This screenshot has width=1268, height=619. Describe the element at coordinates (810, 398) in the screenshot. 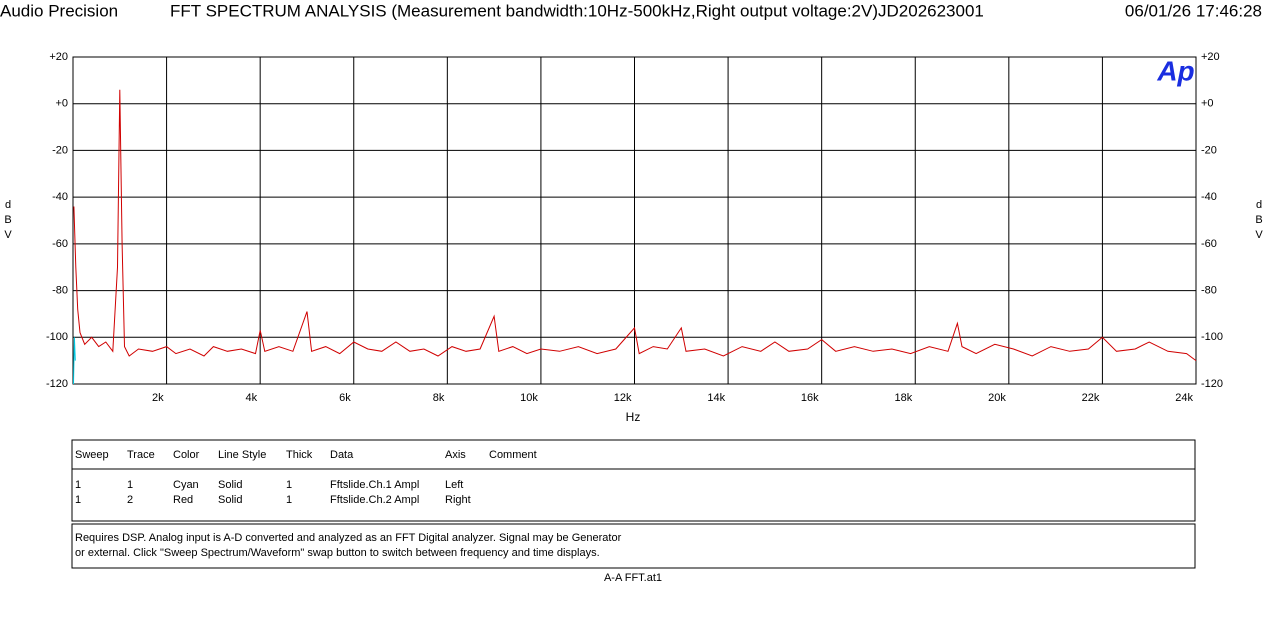

I see `x-tick-label: 16k` at that location.